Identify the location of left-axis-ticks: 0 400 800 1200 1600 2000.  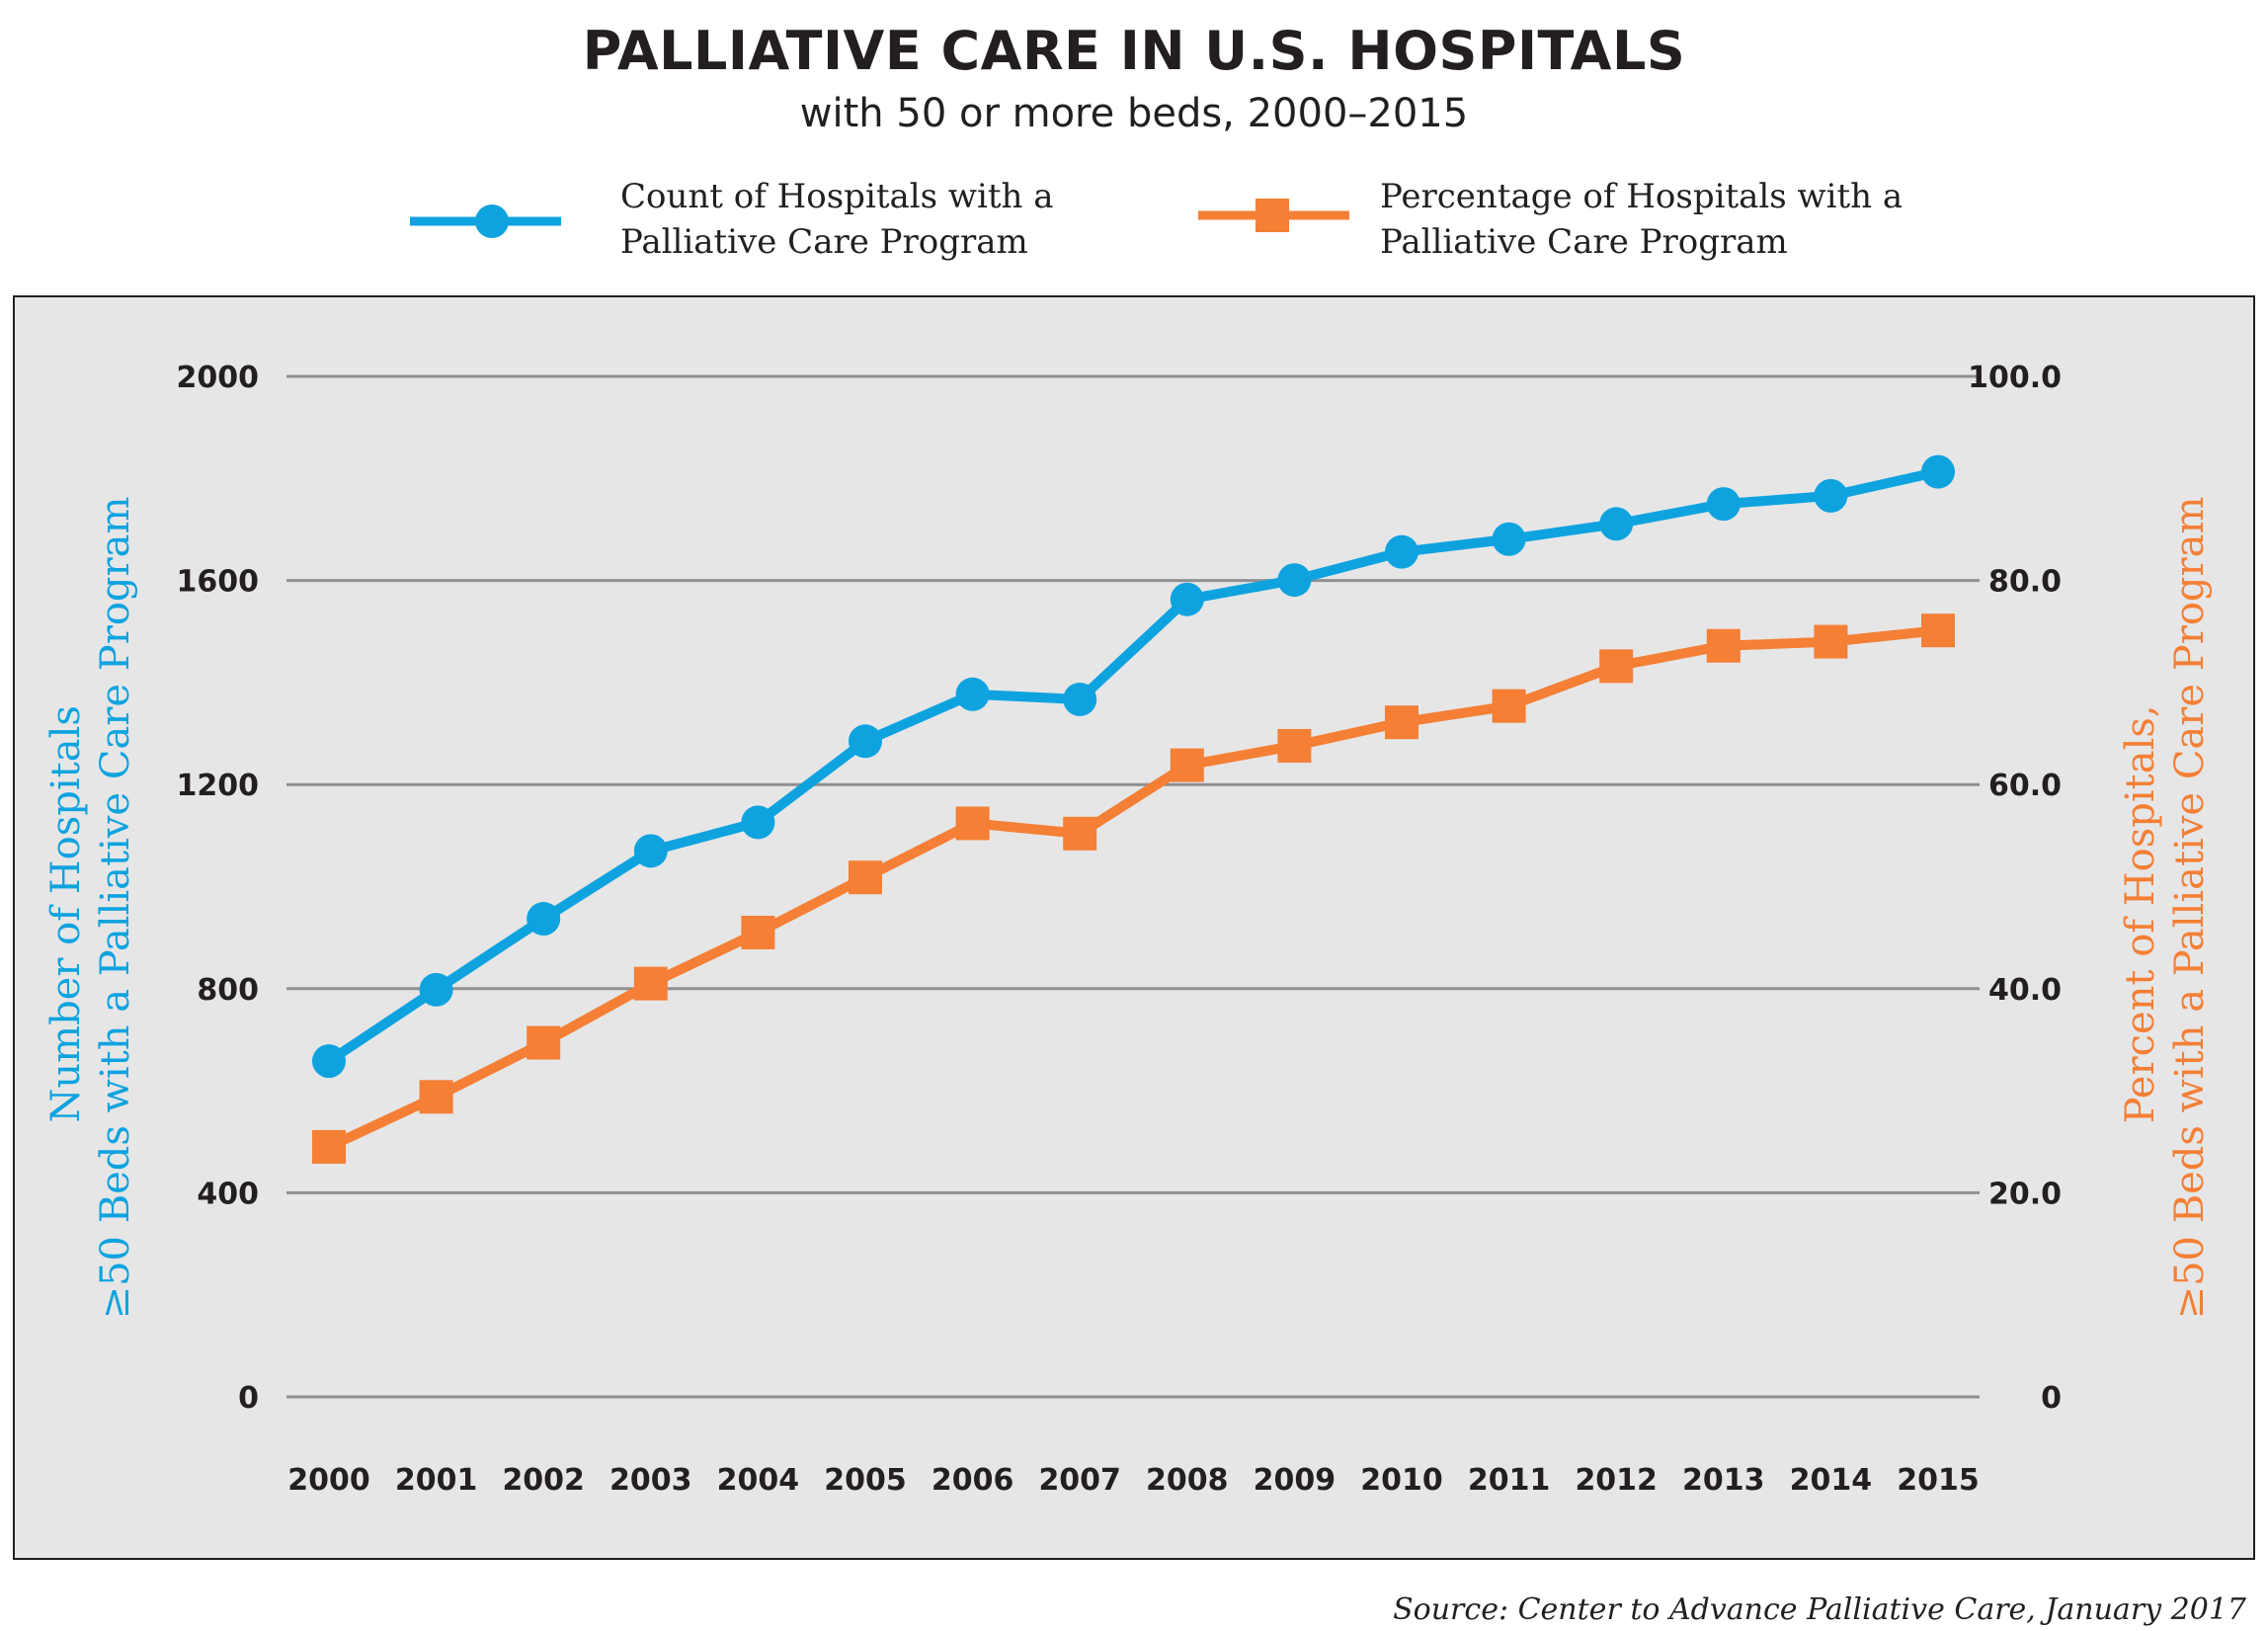
(218, 888).